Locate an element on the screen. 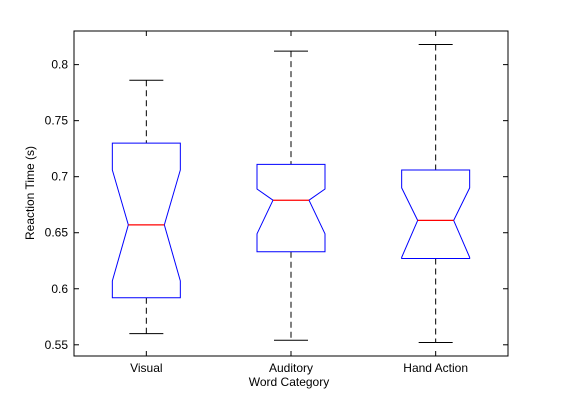  x-tick-label: Visual is located at coordinates (146, 368).